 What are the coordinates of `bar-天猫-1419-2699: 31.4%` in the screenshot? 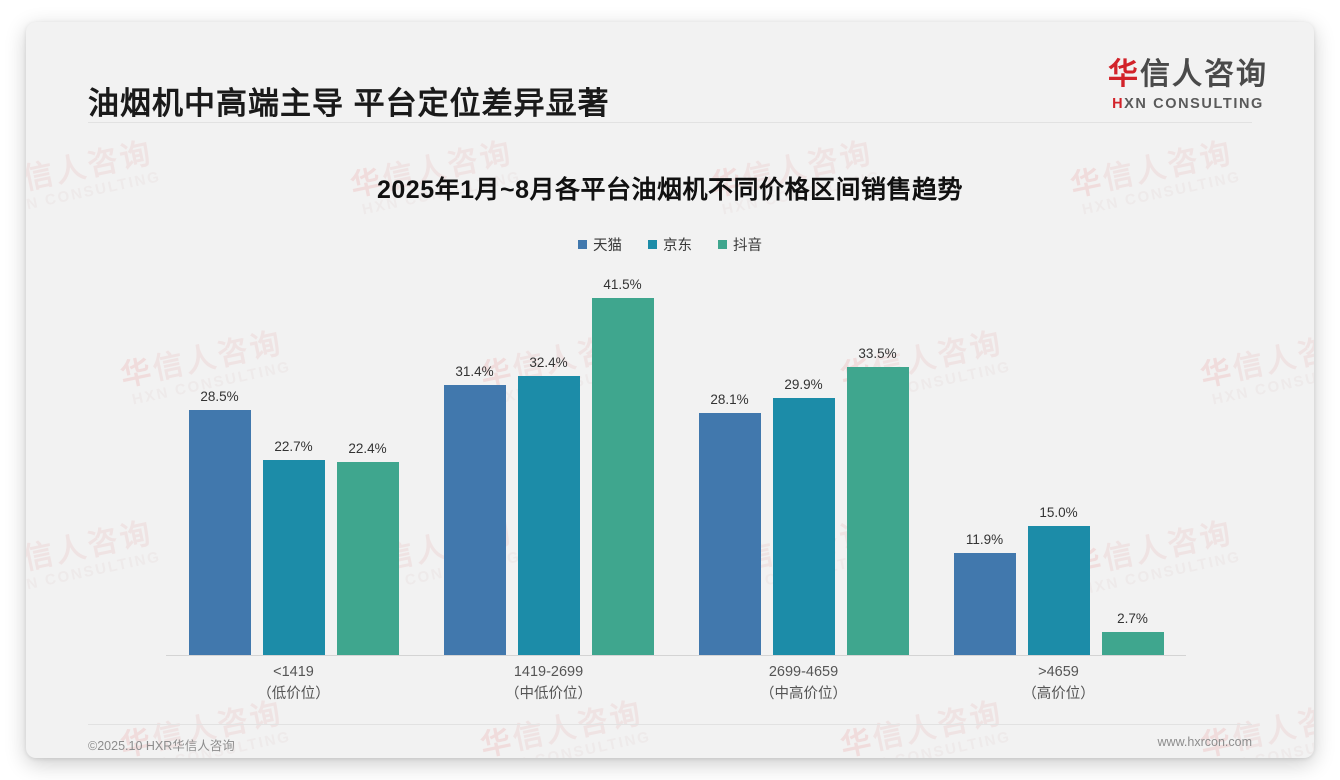 It's located at (474, 461).